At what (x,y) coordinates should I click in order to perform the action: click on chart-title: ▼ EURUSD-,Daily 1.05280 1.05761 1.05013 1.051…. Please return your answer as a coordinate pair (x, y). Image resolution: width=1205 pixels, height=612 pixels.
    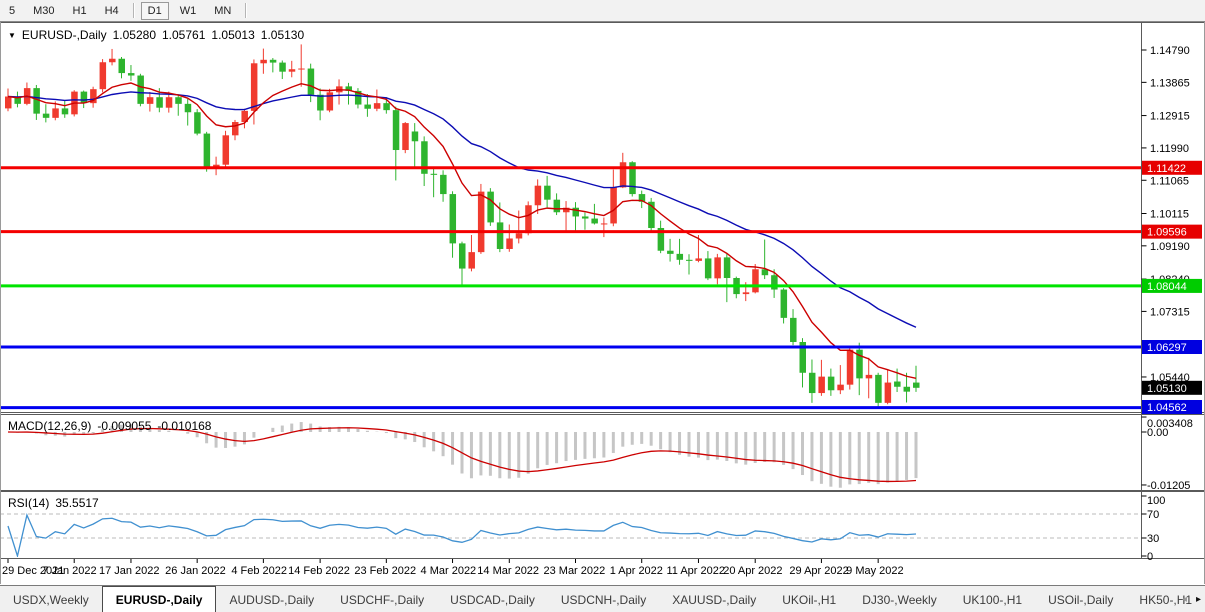
    Looking at the image, I should click on (156, 35).